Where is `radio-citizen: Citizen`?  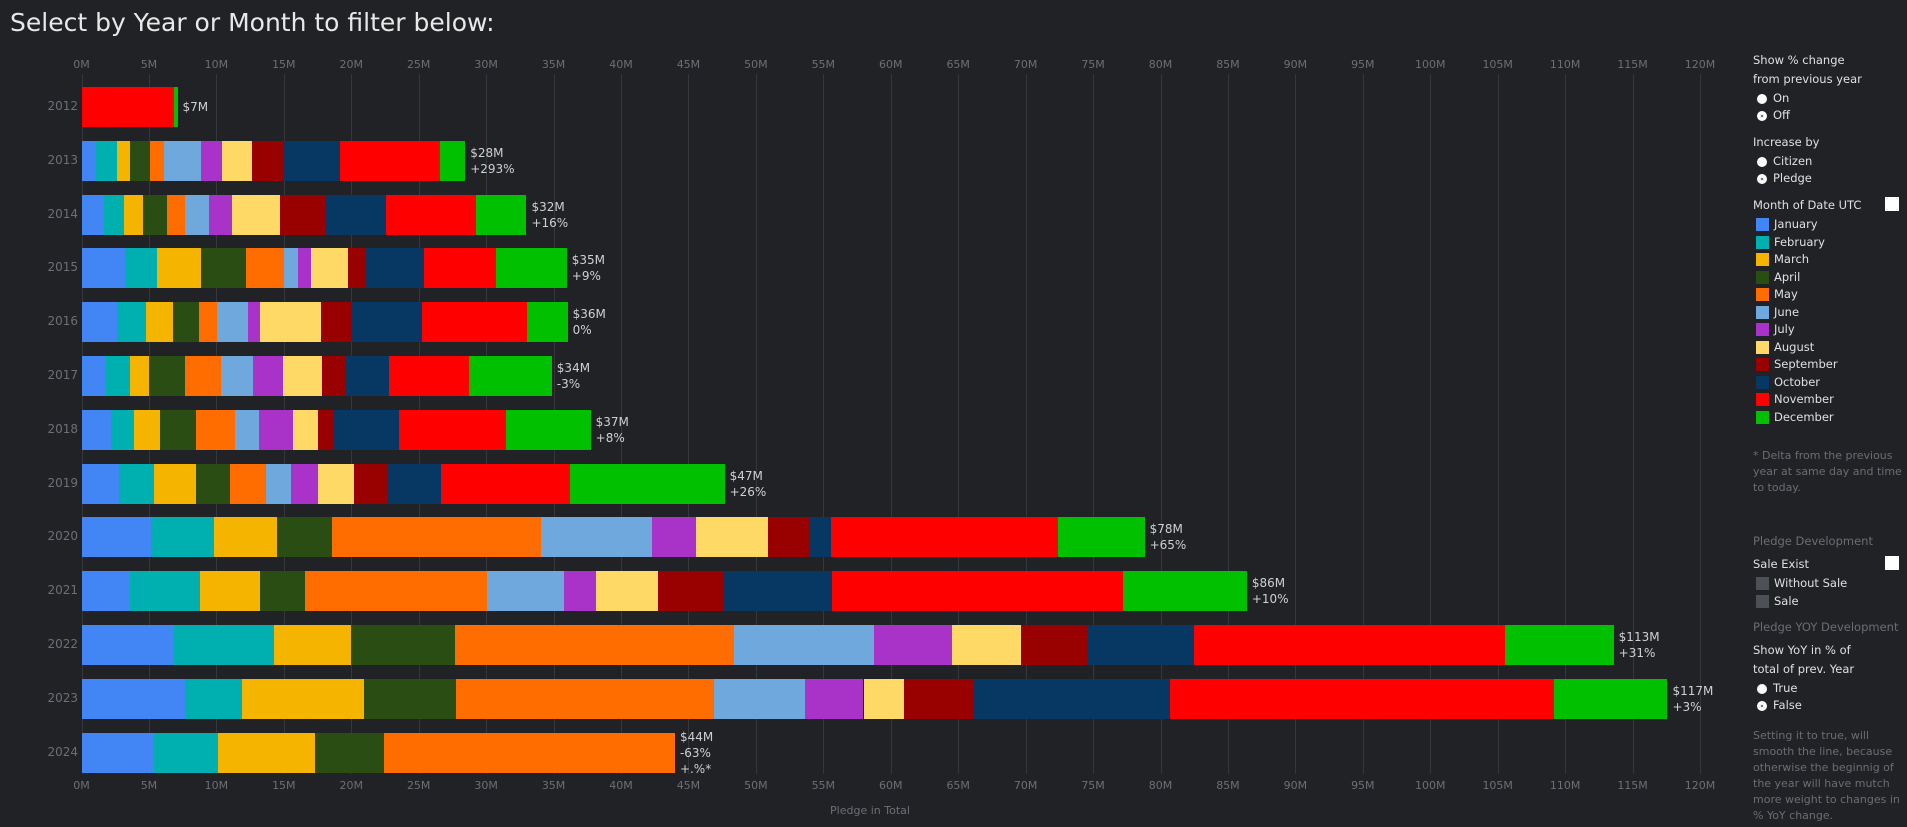
radio-citizen: Citizen is located at coordinates (1830, 161).